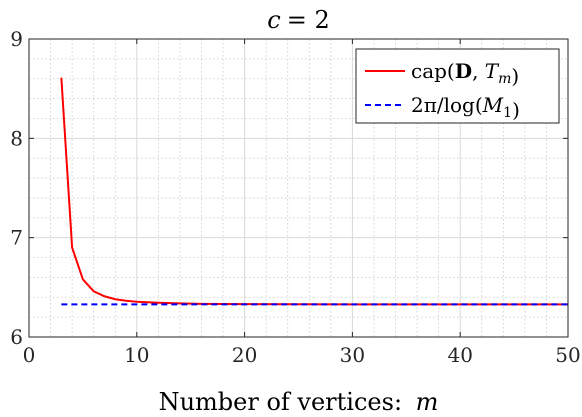 Image resolution: width=582 pixels, height=417 pixels. I want to click on legend-label-sub: 1, so click(507, 113).